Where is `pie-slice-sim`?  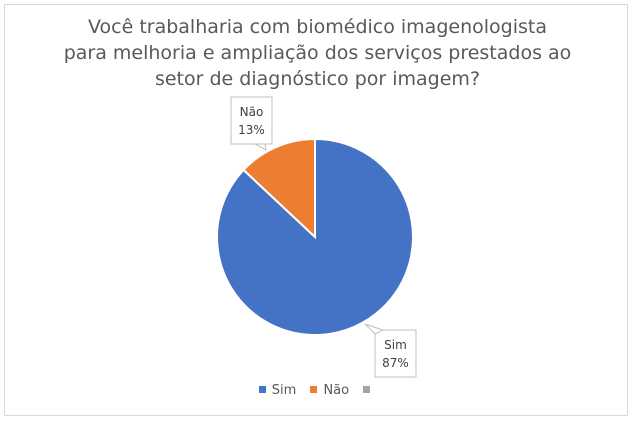
pie-slice-sim is located at coordinates (315, 236).